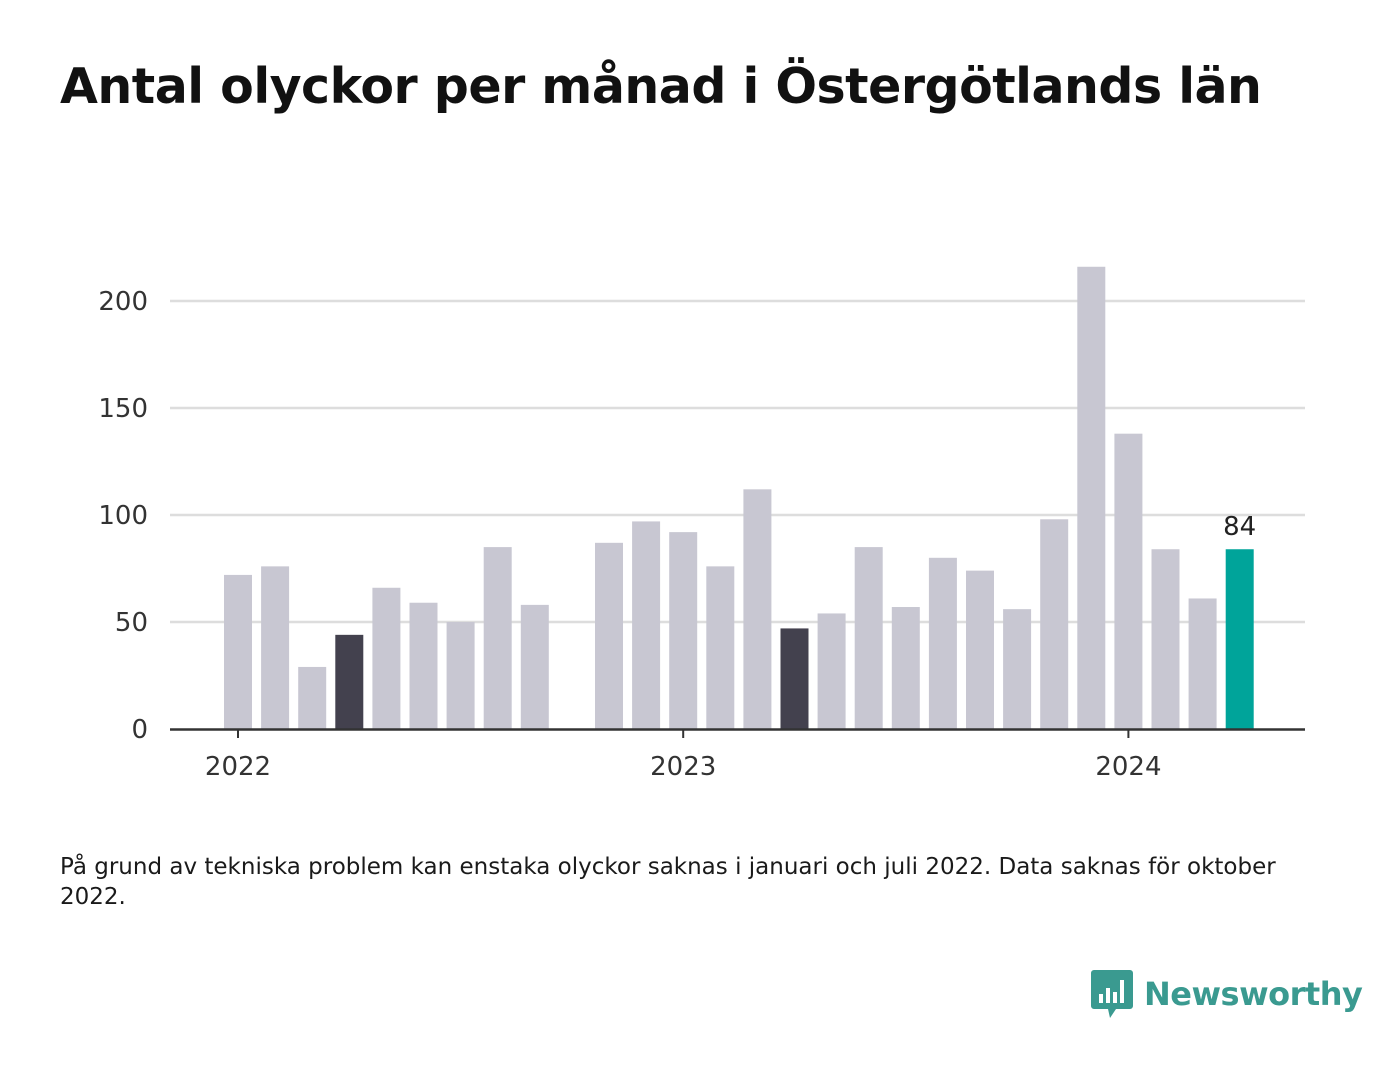  Describe the element at coordinates (139, 730) in the screenshot. I see `y-tick-label: 0` at that location.